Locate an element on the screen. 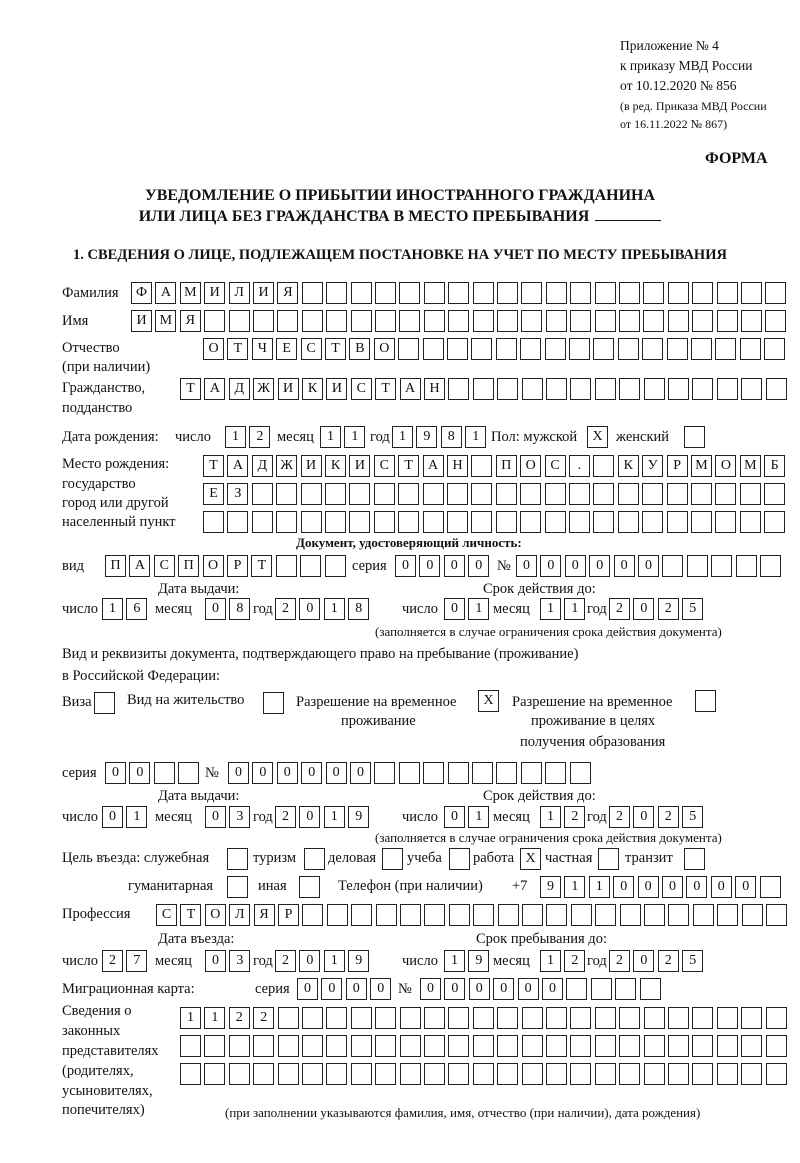 This screenshot has width=800, height=1163. char-cell: 8 is located at coordinates (451, 437).